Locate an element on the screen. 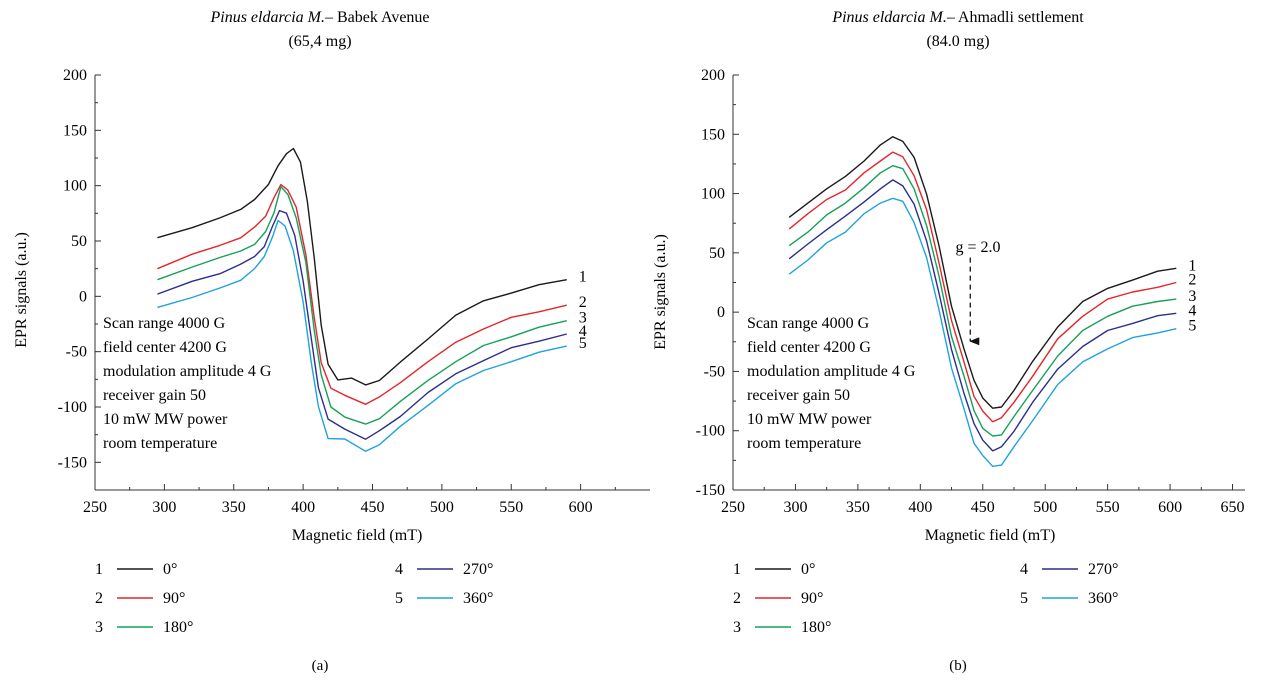 The width and height of the screenshot is (1270, 682). chart-title: Pinus eldarcia M.– Ahmadli settlement is located at coordinates (957, 17).